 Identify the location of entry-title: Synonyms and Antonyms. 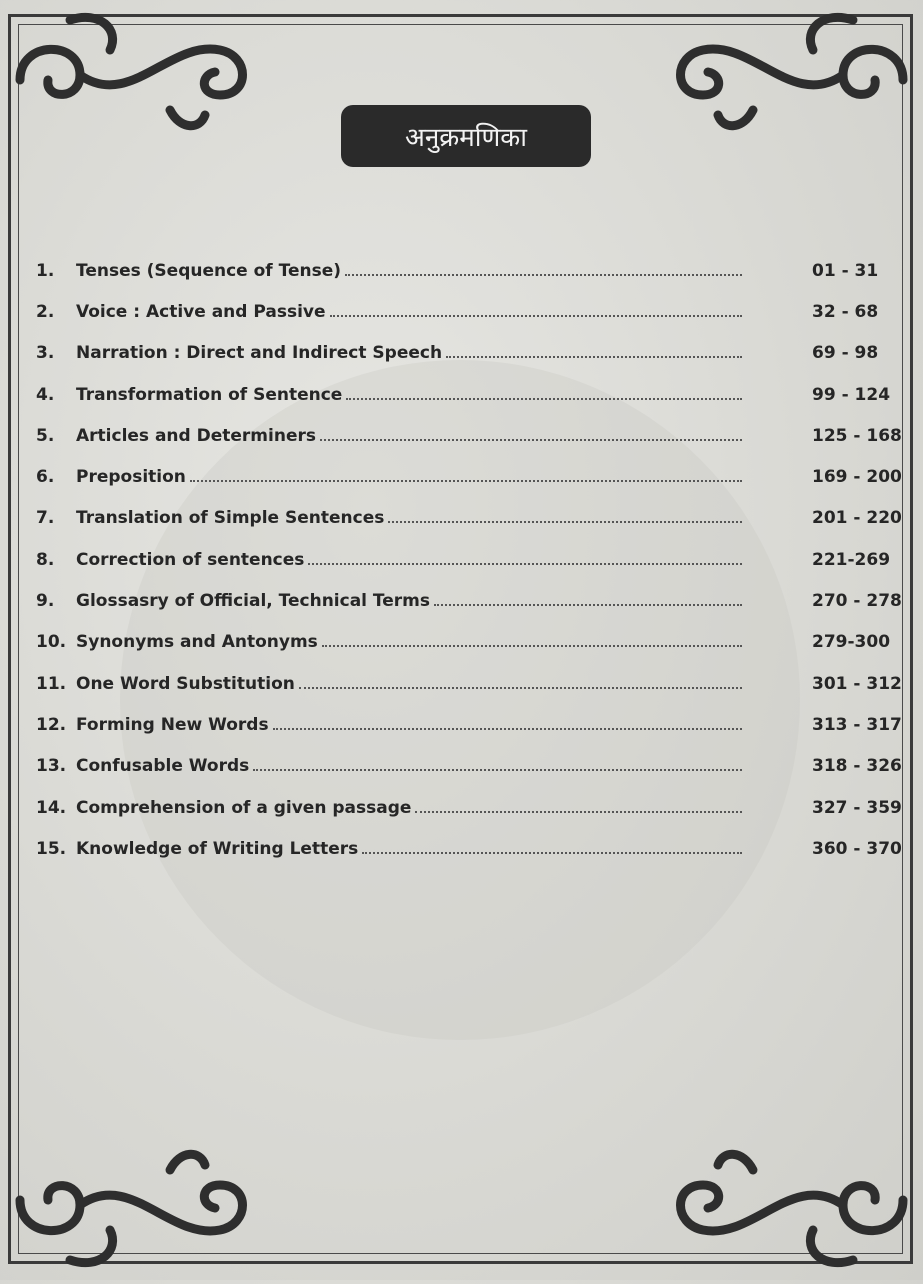
(197, 642).